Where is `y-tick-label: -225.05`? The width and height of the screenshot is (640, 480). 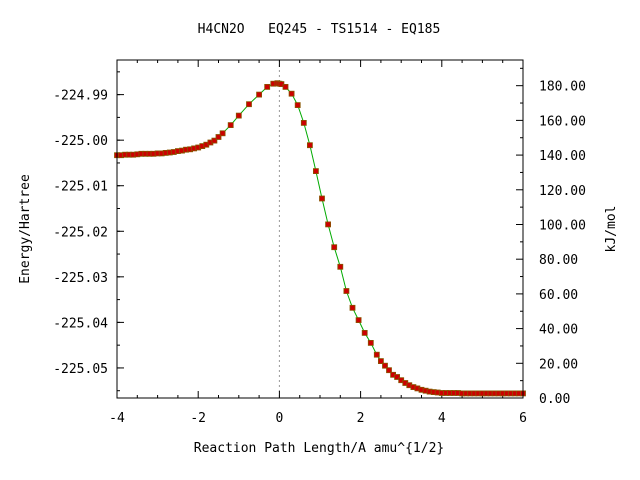
y-tick-label: -225.05 is located at coordinates (80, 369).